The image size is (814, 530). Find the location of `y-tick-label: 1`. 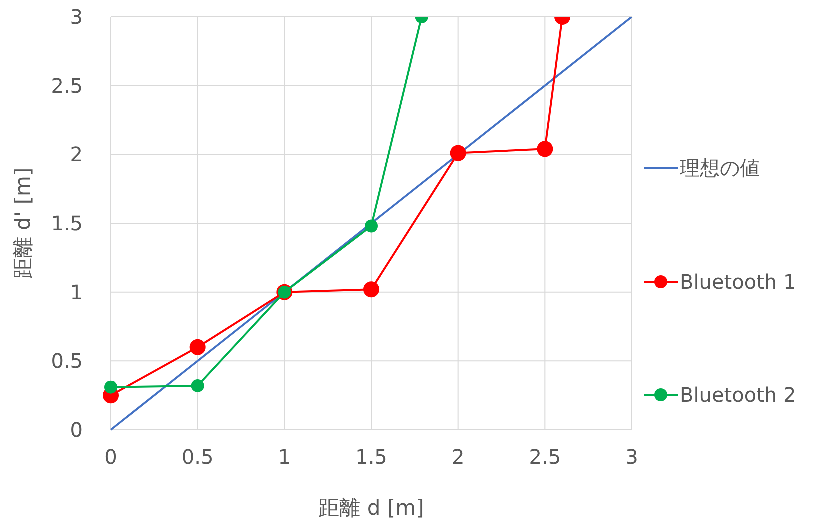

y-tick-label: 1 is located at coordinates (76, 292).